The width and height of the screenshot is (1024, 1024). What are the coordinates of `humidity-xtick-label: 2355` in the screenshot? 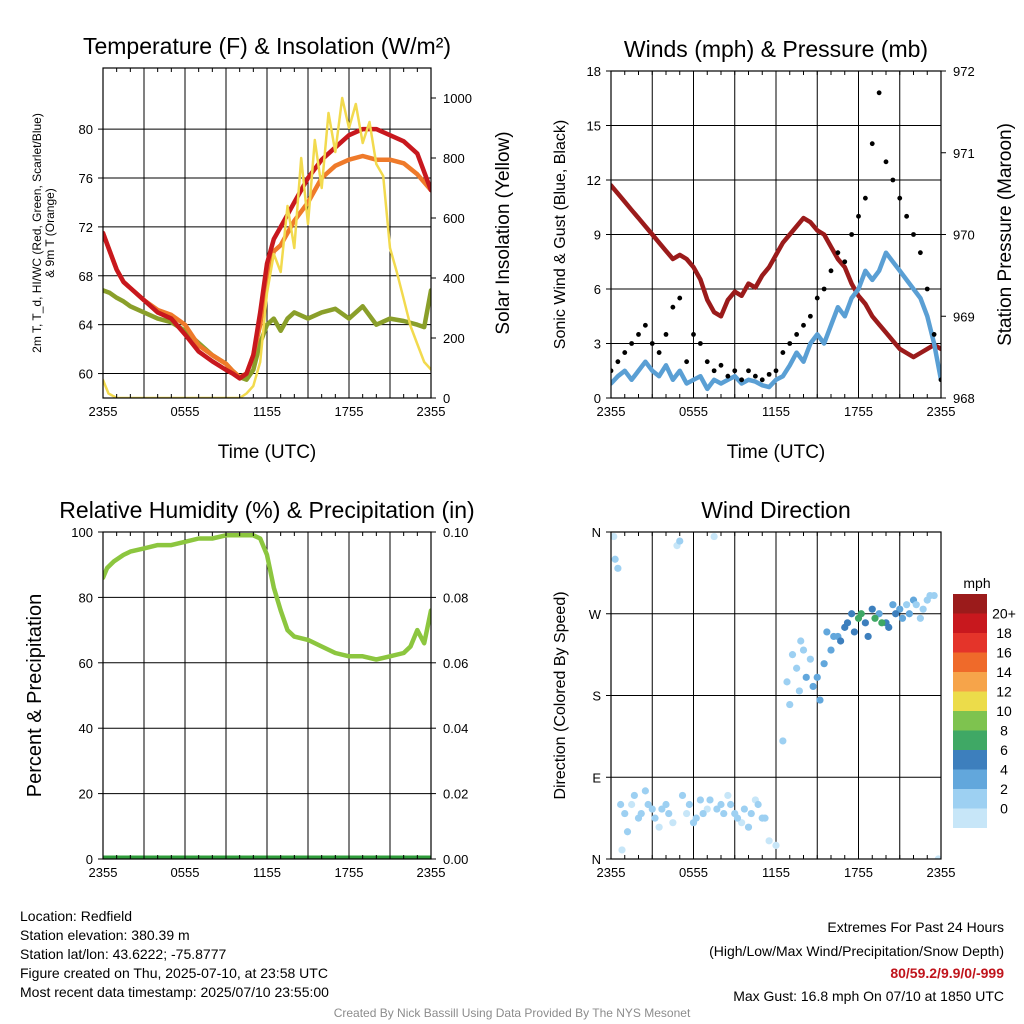 It's located at (103, 872).